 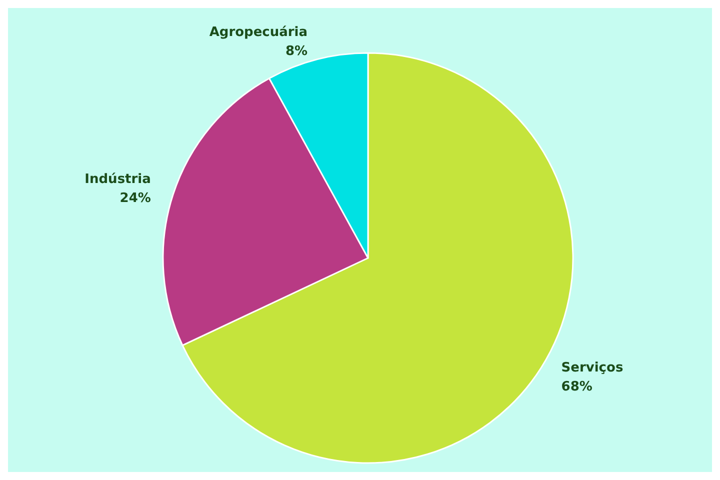 What do you see at coordinates (258, 32) in the screenshot?
I see `slice-label: Agropecuária` at bounding box center [258, 32].